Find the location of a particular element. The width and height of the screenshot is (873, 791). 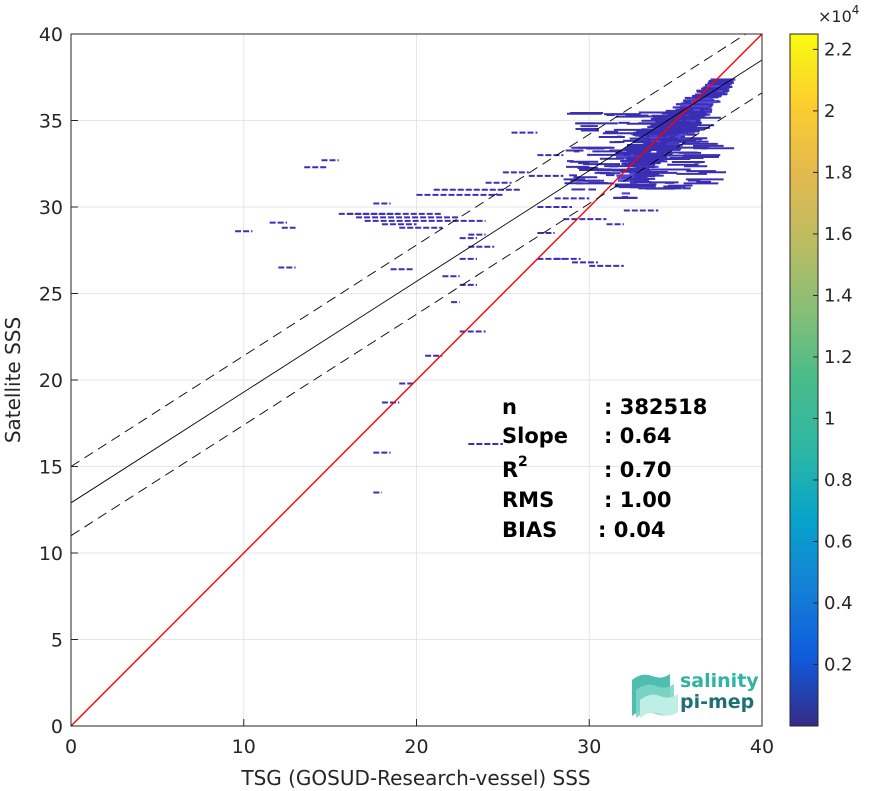

x-axis-ticks: 0 10 20 30 40 is located at coordinates (419, 738).